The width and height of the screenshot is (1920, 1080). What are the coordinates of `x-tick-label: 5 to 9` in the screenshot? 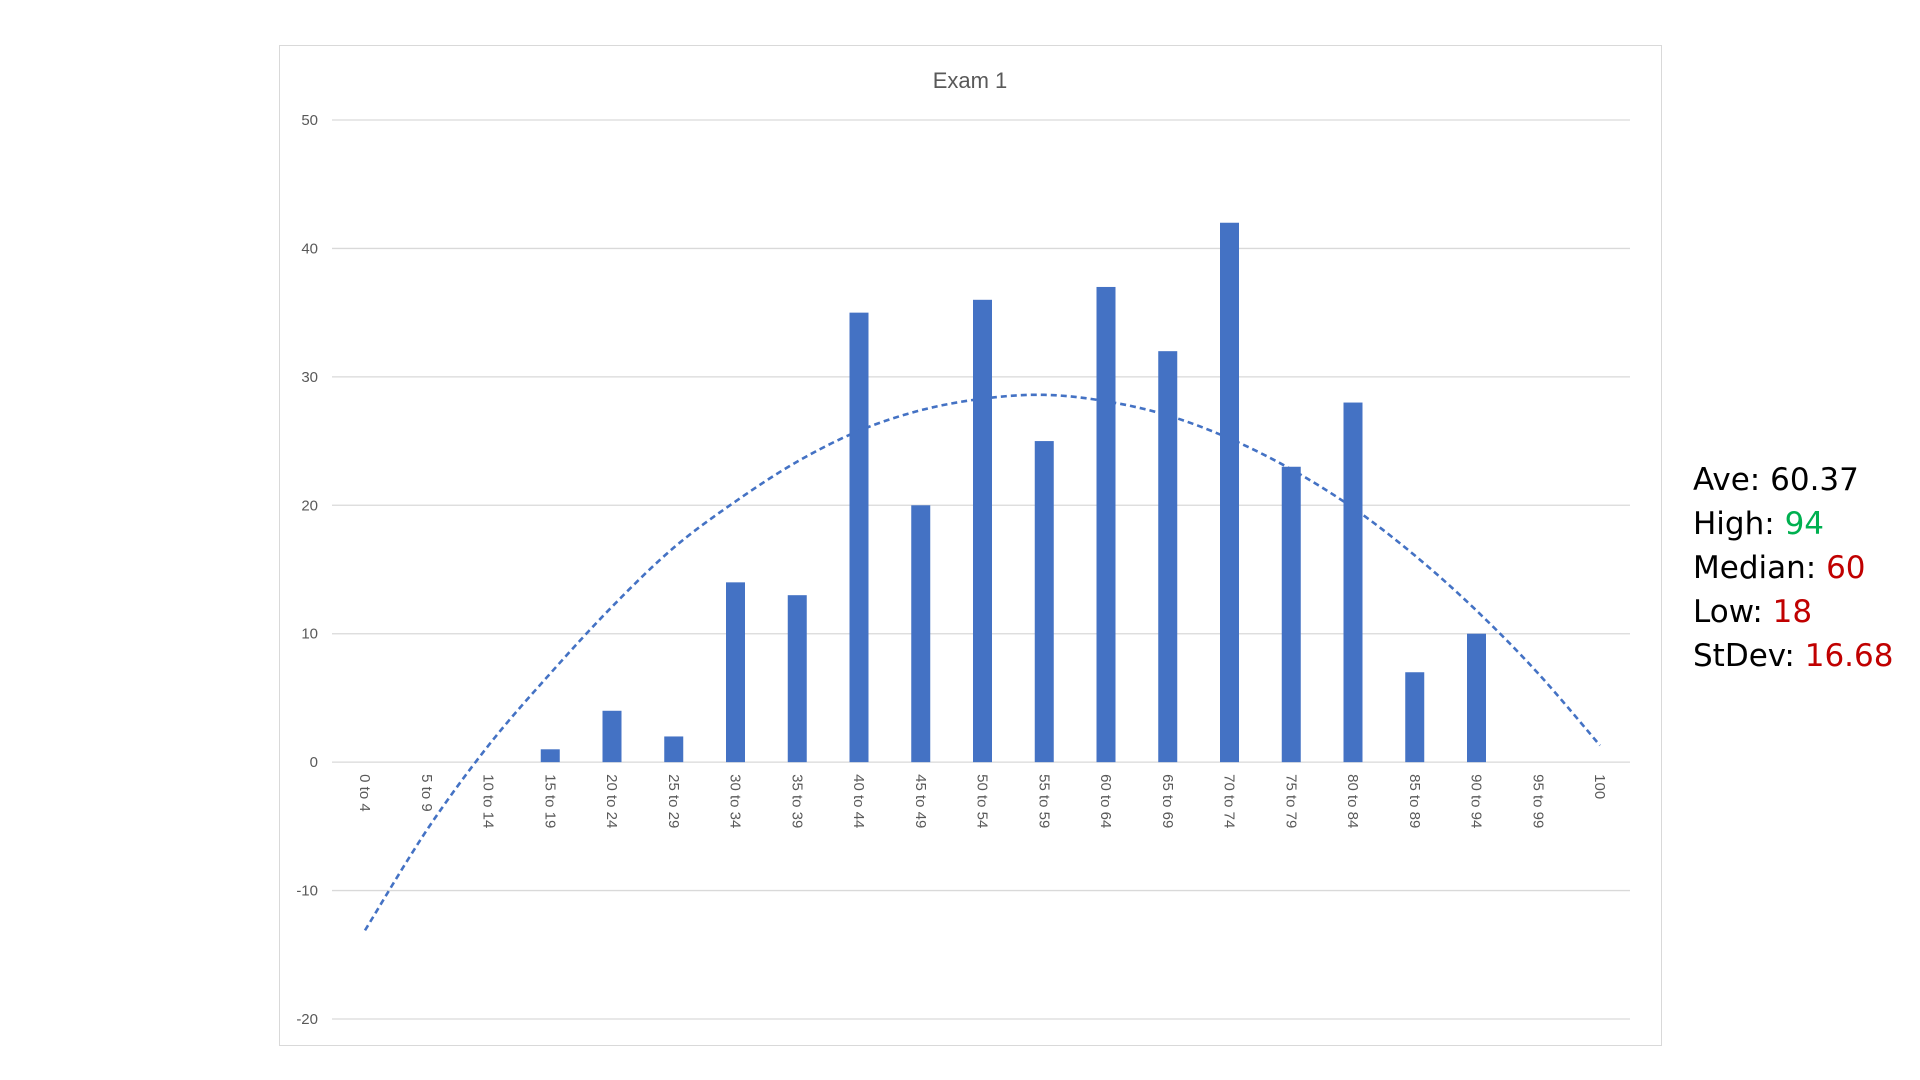 It's located at (426, 793).